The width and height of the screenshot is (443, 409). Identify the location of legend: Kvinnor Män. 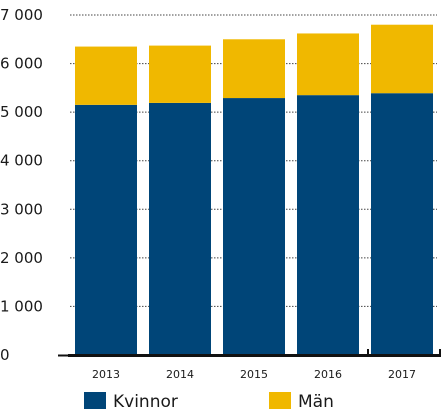
(209, 400).